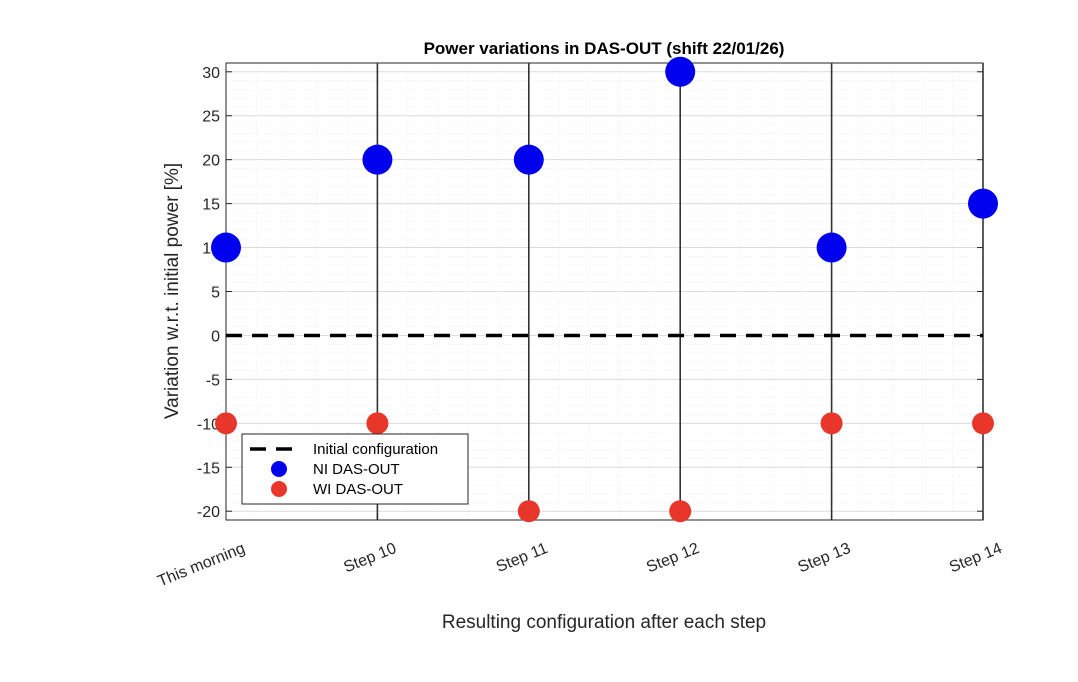 This screenshot has width=1078, height=682. I want to click on y-tick-label: -5, so click(213, 380).